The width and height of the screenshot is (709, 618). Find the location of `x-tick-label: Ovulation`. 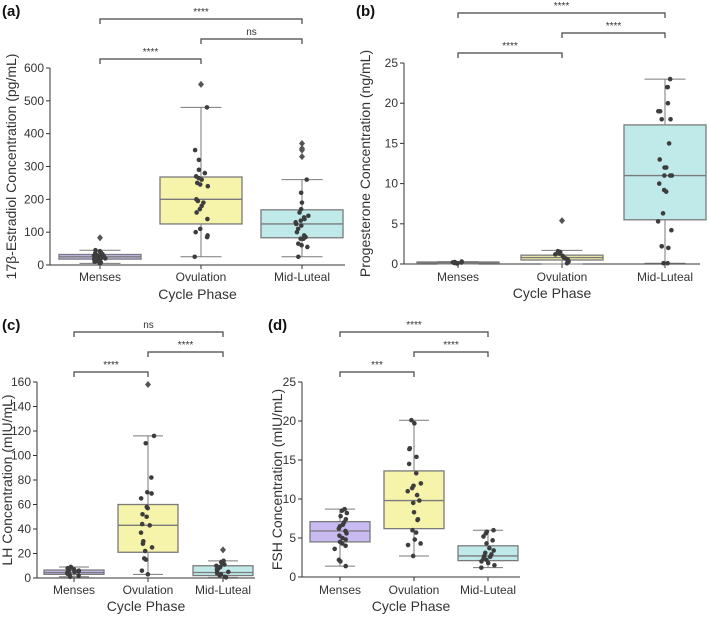

x-tick-label: Ovulation is located at coordinates (201, 277).